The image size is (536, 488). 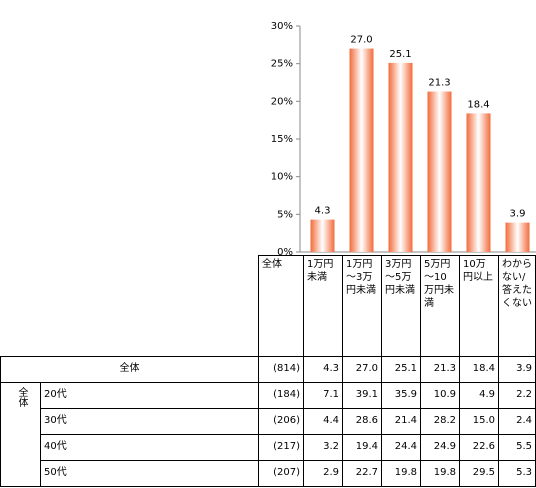 I want to click on data-label: 25.1, so click(x=400, y=54).